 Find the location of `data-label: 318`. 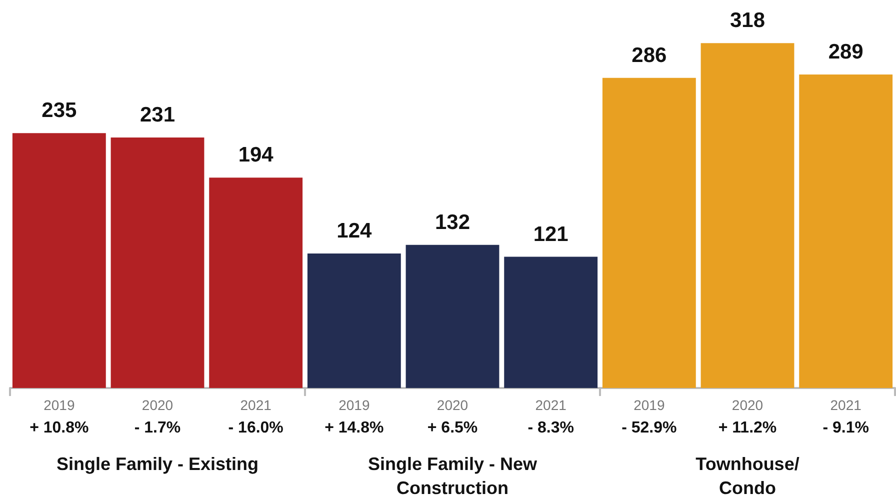

data-label: 318 is located at coordinates (748, 20).